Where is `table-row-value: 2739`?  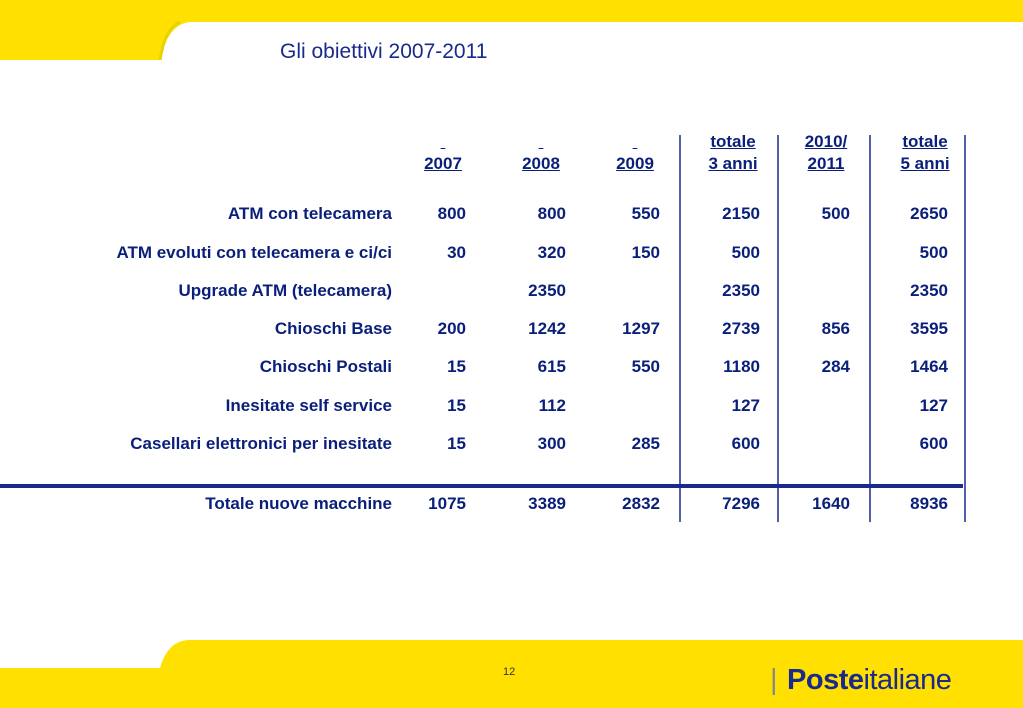
table-row-value: 2739 is located at coordinates (741, 328).